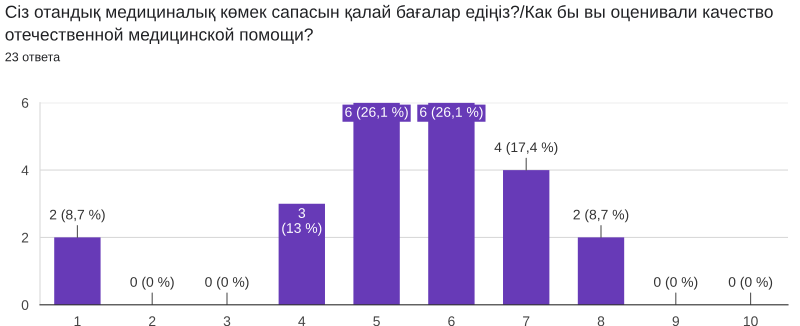 The height and width of the screenshot is (326, 800). Describe the element at coordinates (227, 321) in the screenshot. I see `x-tick-label: 3` at that location.